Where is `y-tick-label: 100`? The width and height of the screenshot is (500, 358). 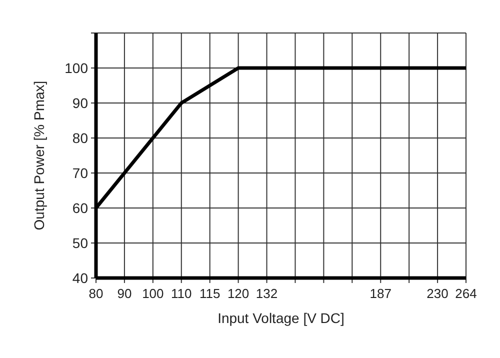 y-tick-label: 100 is located at coordinates (76, 68).